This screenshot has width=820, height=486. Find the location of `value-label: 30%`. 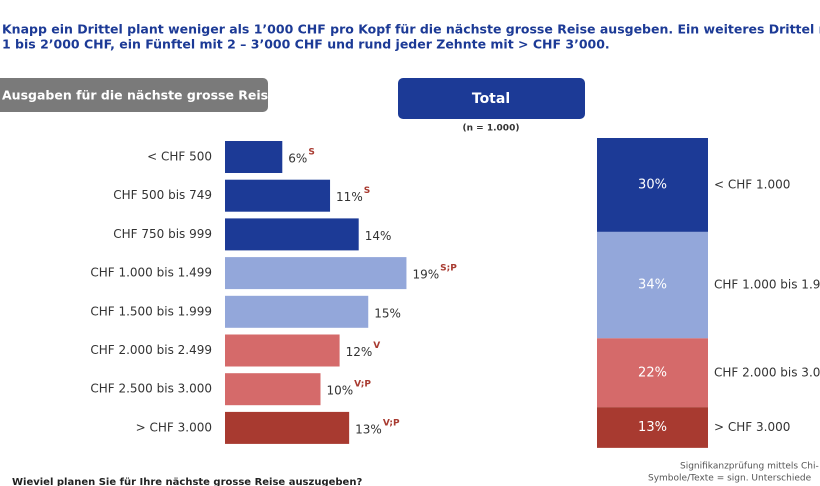

value-label: 30% is located at coordinates (652, 184).